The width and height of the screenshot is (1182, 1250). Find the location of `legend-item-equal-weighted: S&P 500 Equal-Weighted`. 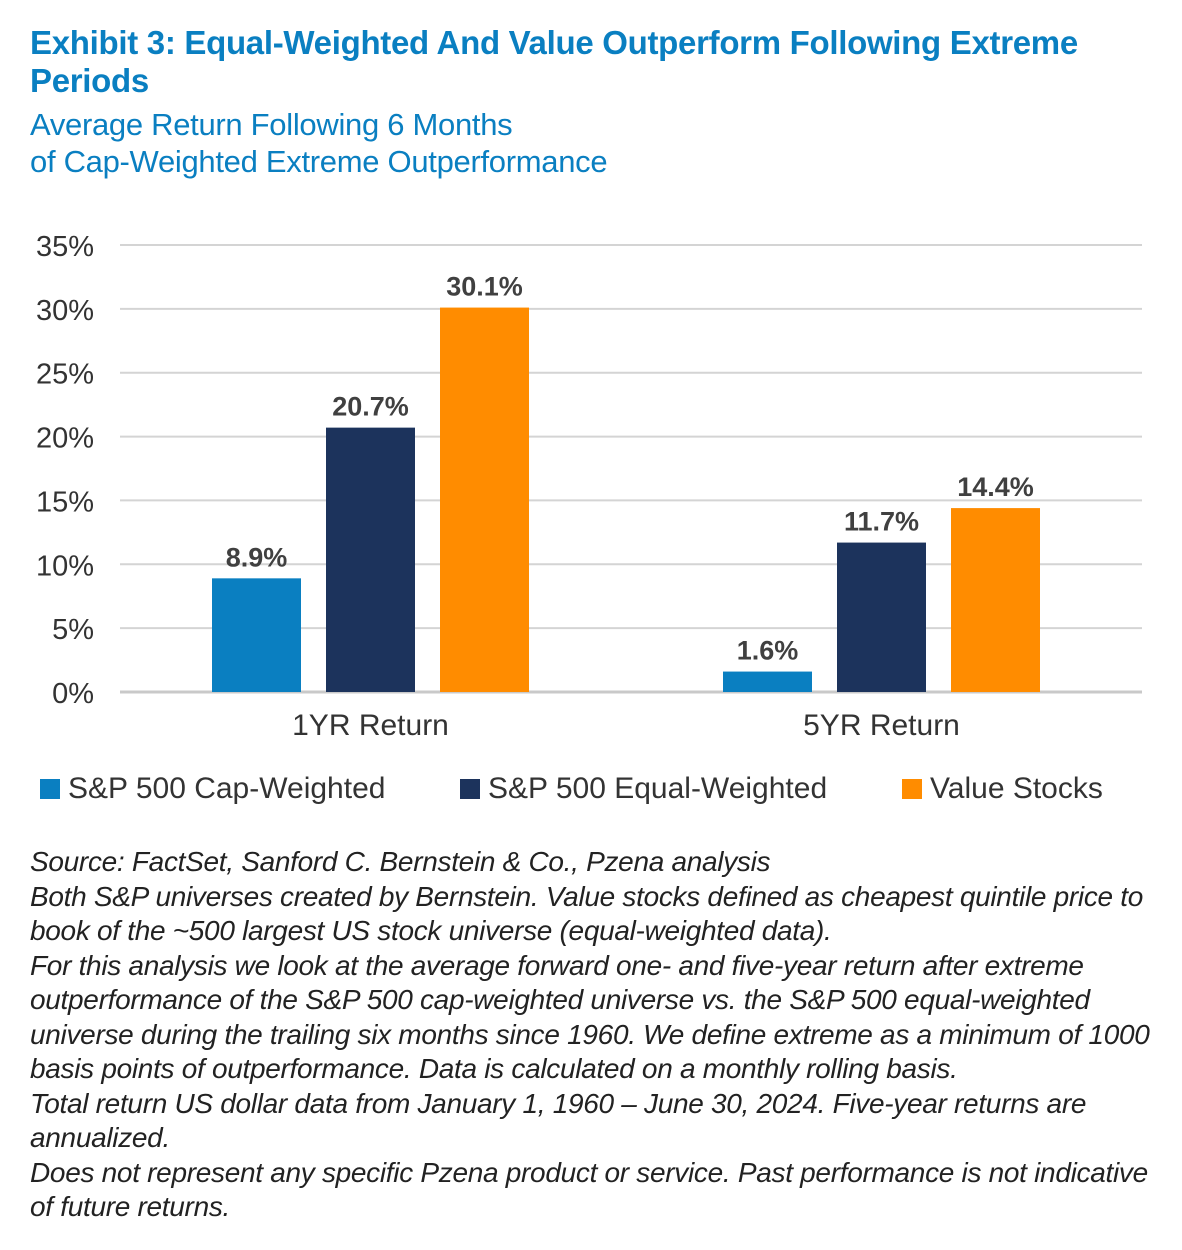

legend-item-equal-weighted: S&P 500 Equal-Weighted is located at coordinates (643, 789).